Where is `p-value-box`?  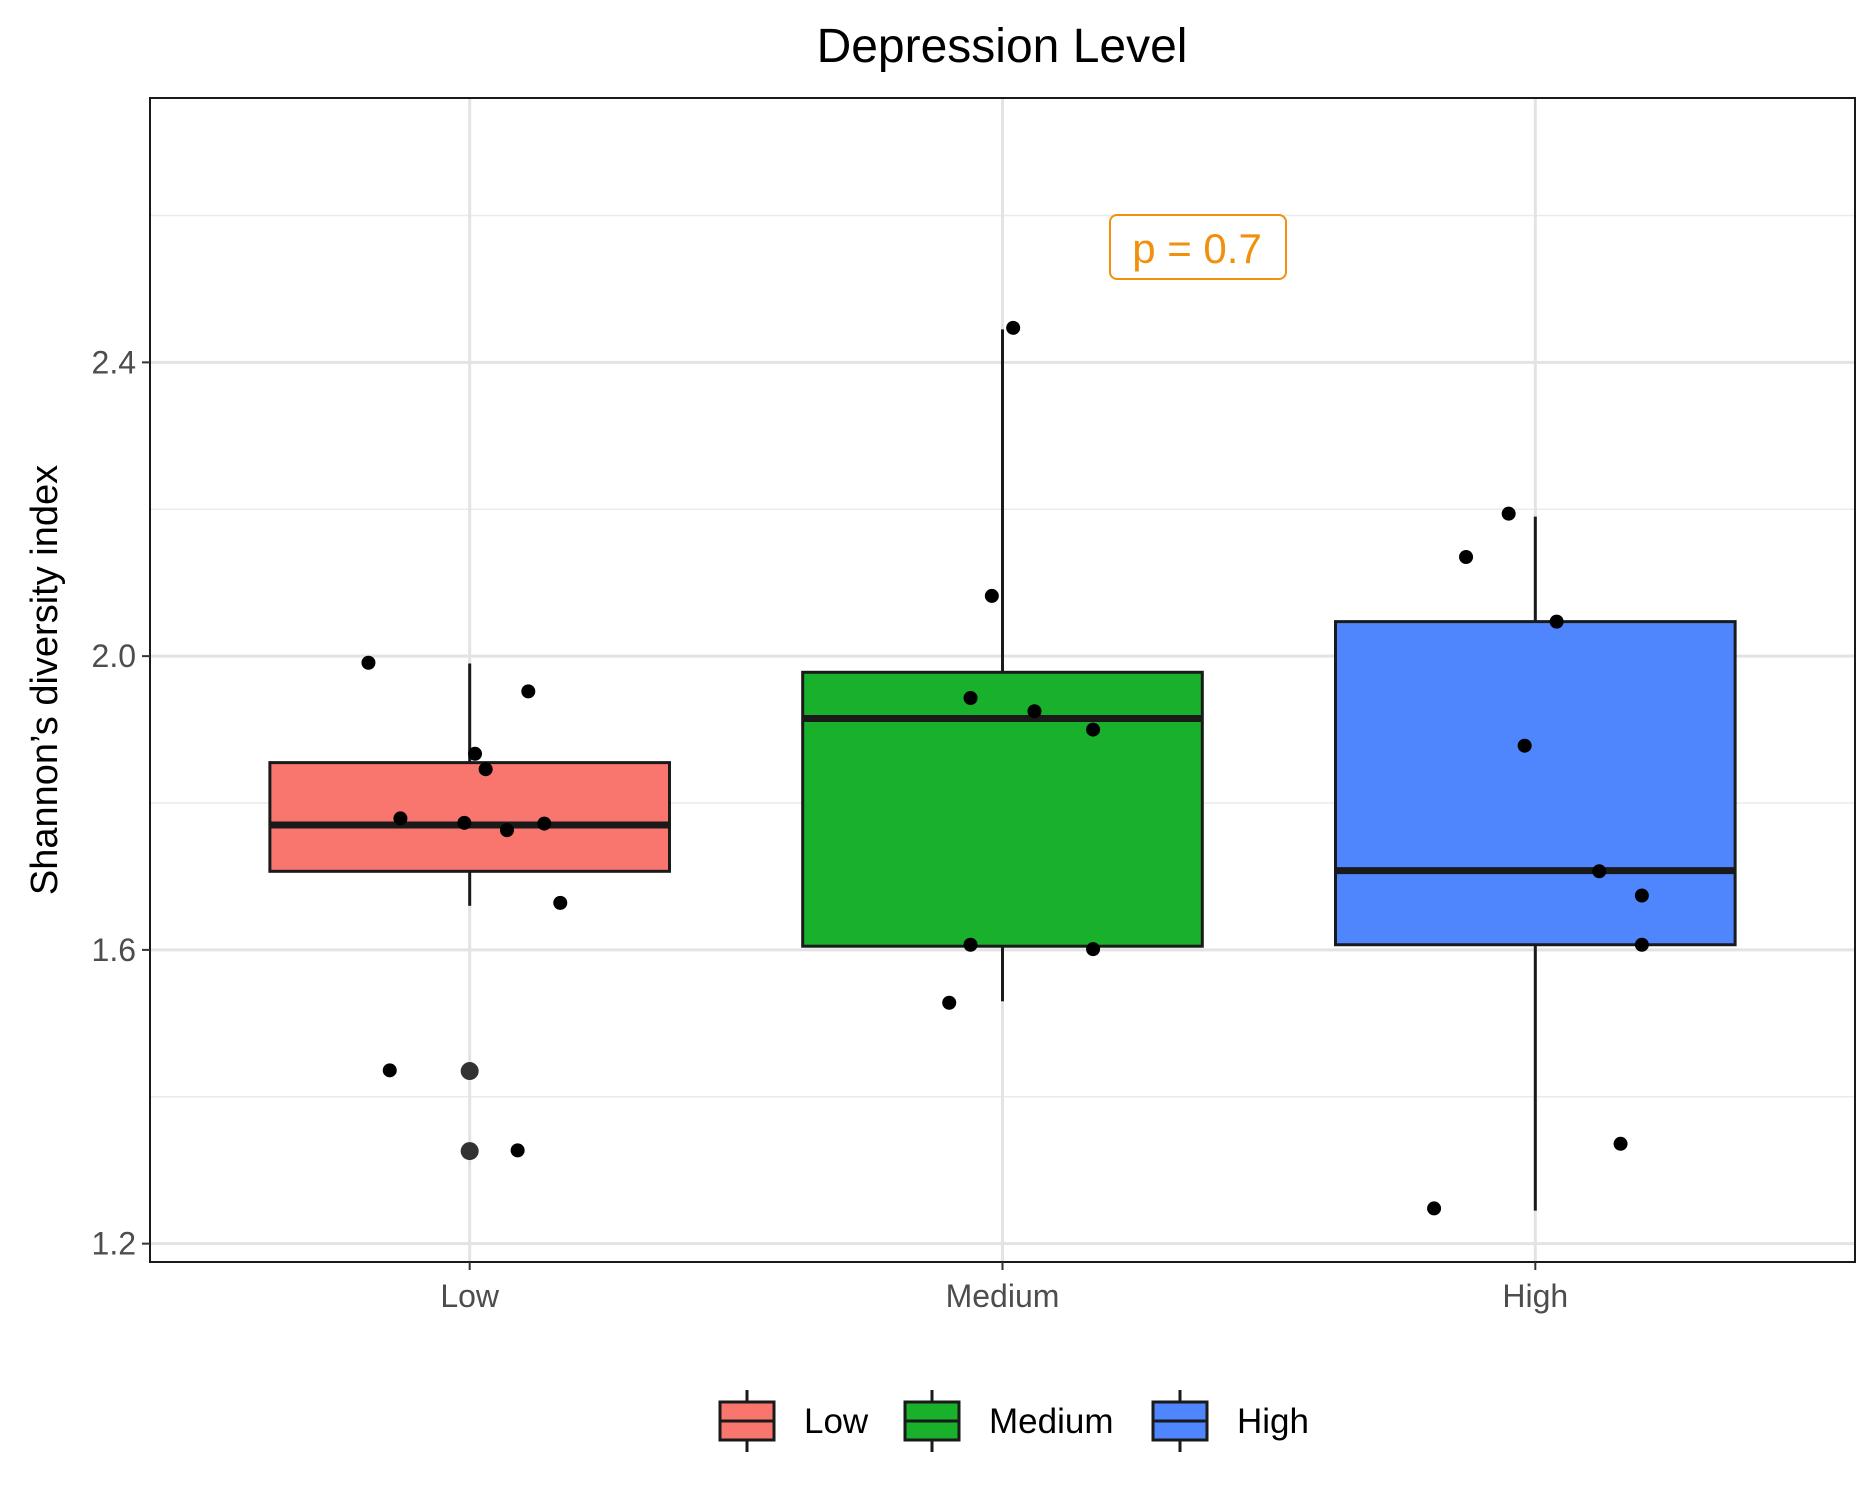
p-value-box is located at coordinates (1198, 247).